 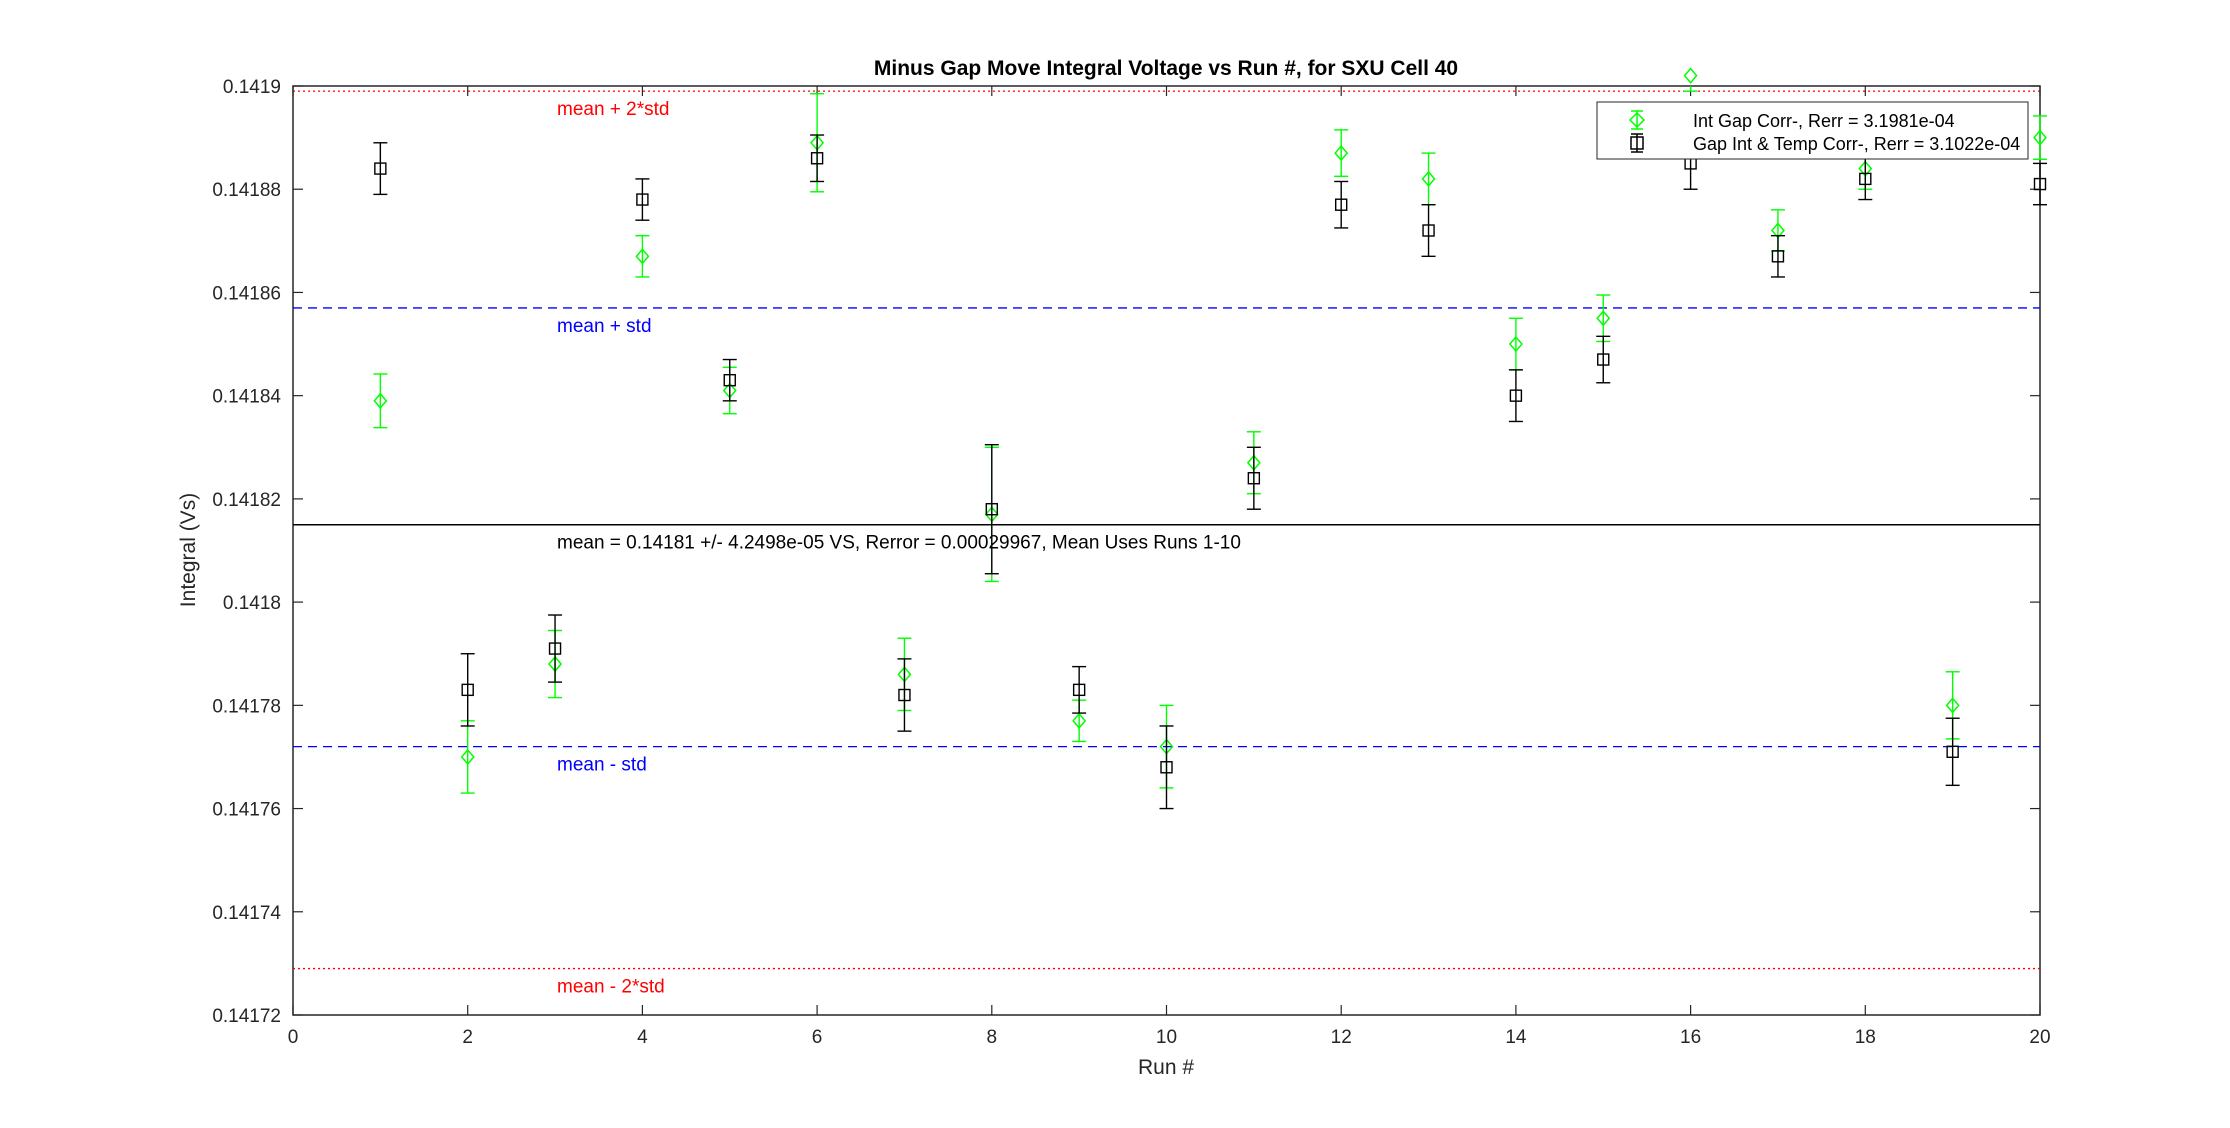 I want to click on x-tick-label: 20, so click(x=2039, y=1037).